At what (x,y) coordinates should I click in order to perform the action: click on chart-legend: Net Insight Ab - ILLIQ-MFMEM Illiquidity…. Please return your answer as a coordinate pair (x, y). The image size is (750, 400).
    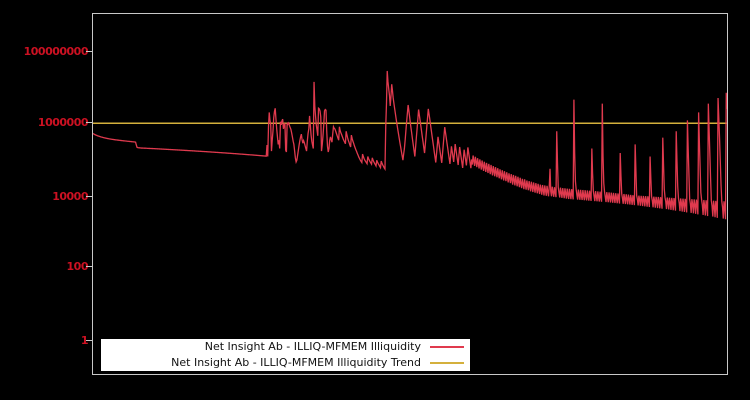
    Looking at the image, I should click on (285, 355).